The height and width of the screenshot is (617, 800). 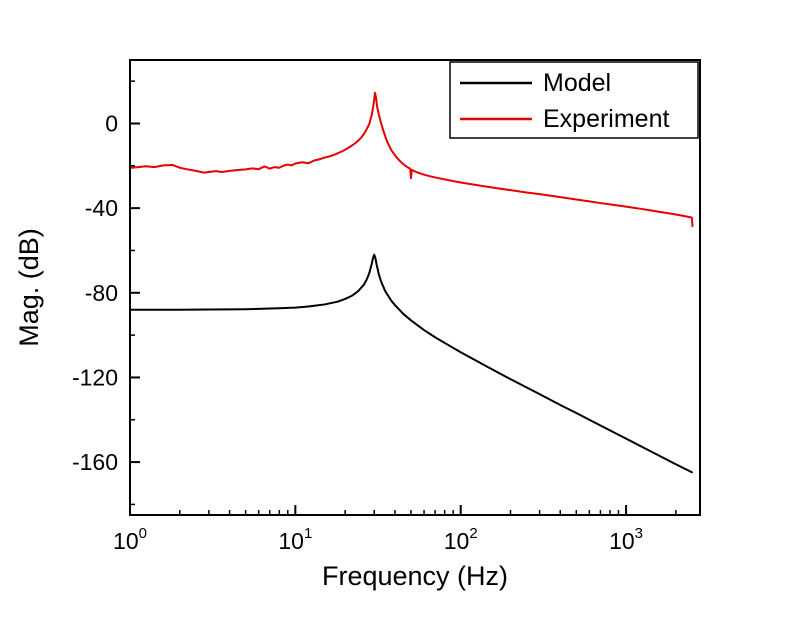 What do you see at coordinates (415, 576) in the screenshot?
I see `x-axis-title: Frequency (Hz)` at bounding box center [415, 576].